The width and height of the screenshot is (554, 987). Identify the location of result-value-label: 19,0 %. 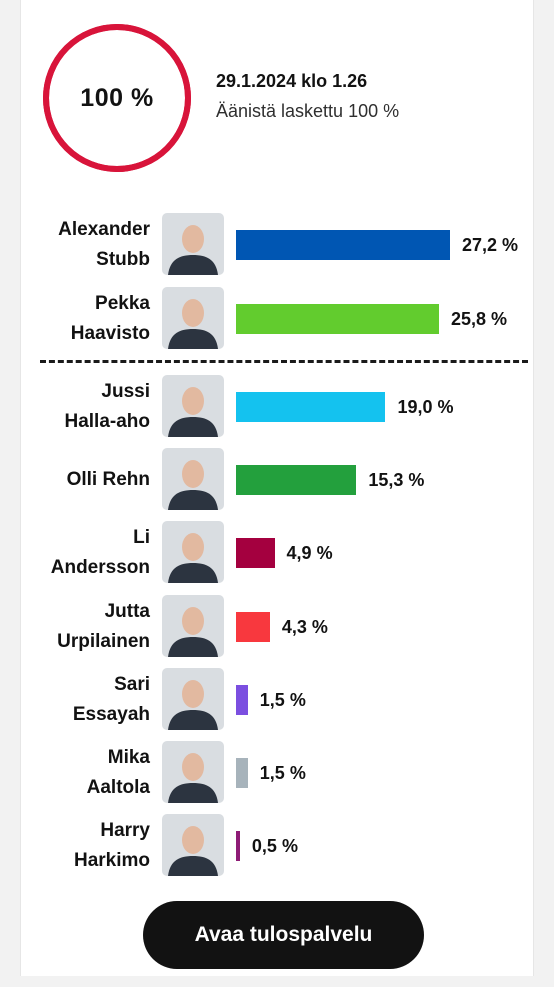
(425, 407).